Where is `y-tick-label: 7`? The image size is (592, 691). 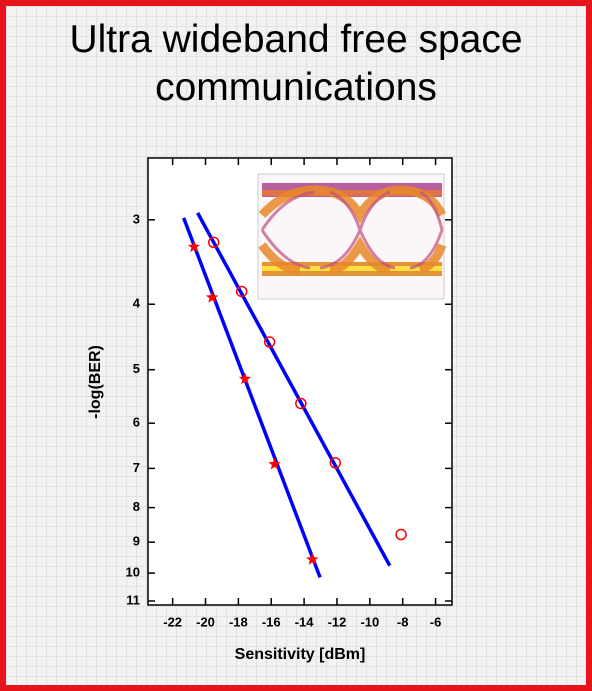
y-tick-label: 7 is located at coordinates (136, 467).